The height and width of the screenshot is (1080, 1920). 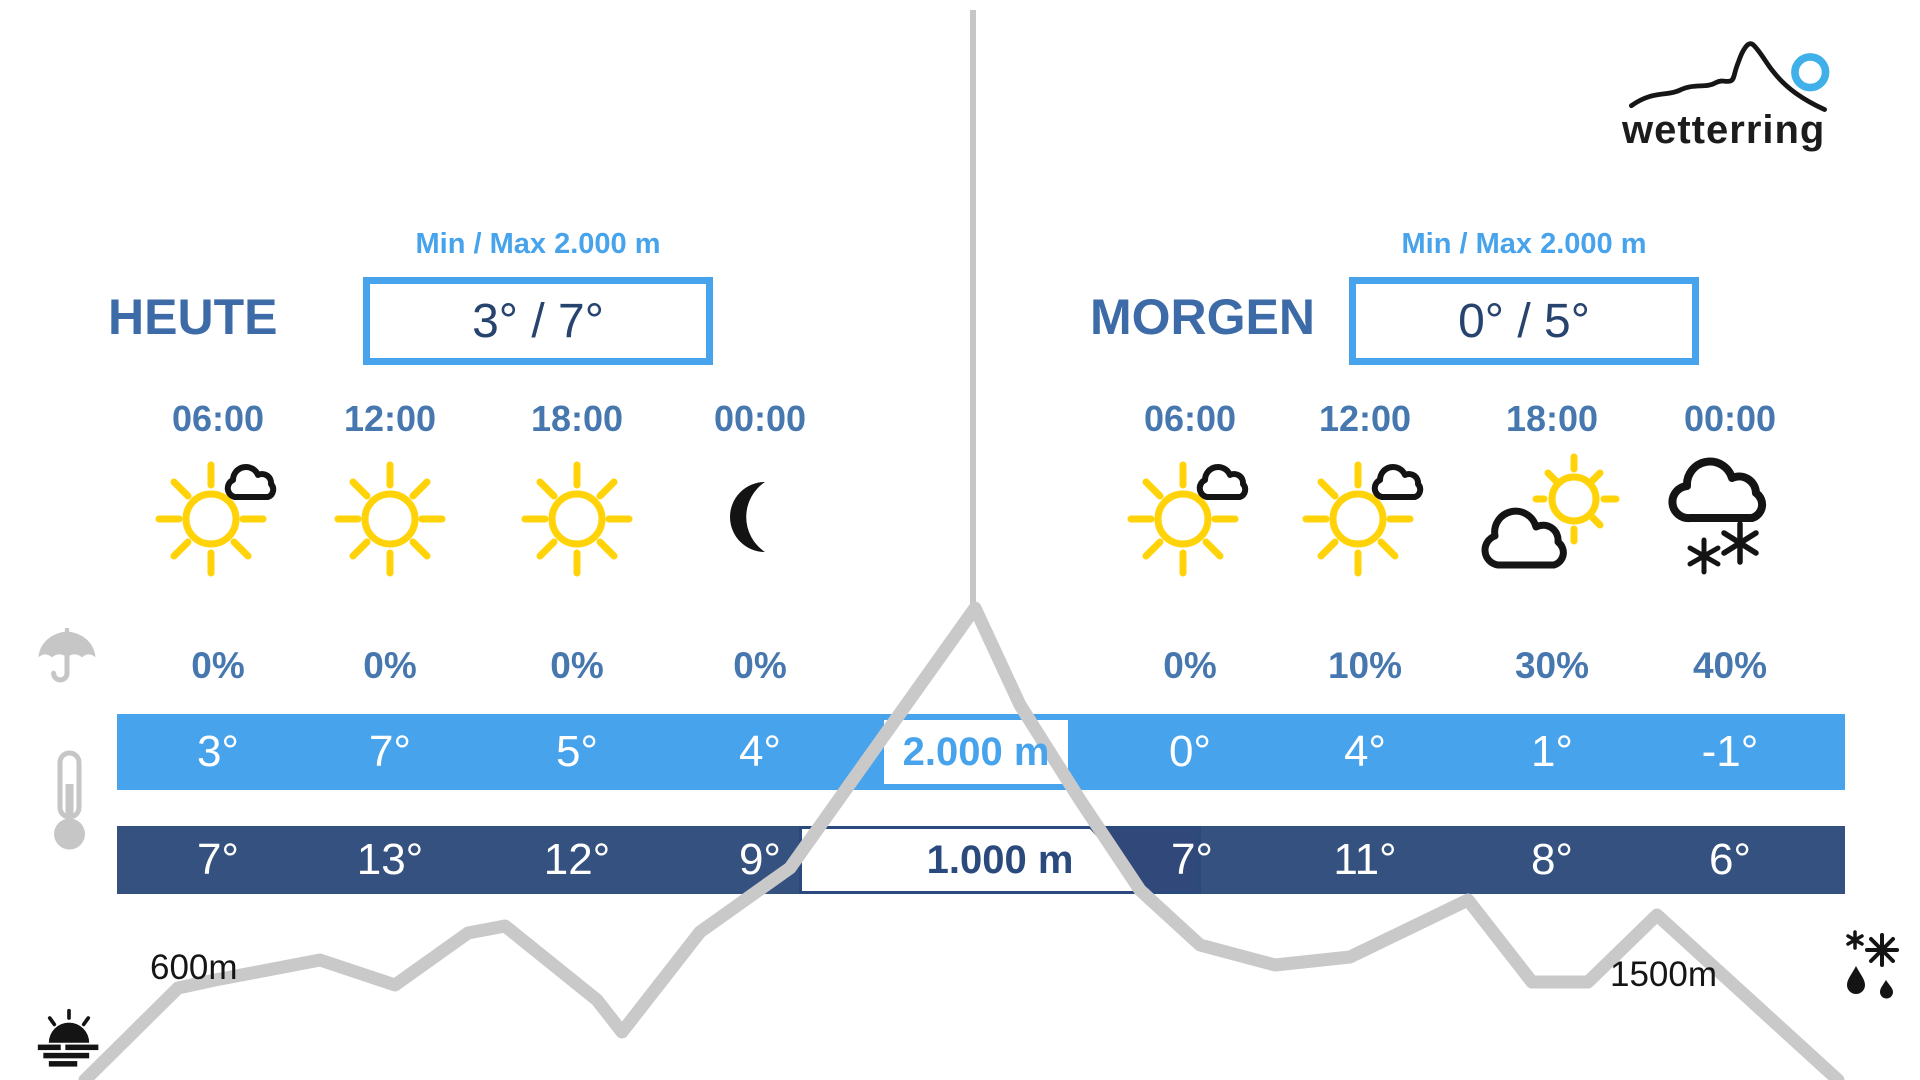 I want to click on sleet-icon, so click(x=1872, y=964).